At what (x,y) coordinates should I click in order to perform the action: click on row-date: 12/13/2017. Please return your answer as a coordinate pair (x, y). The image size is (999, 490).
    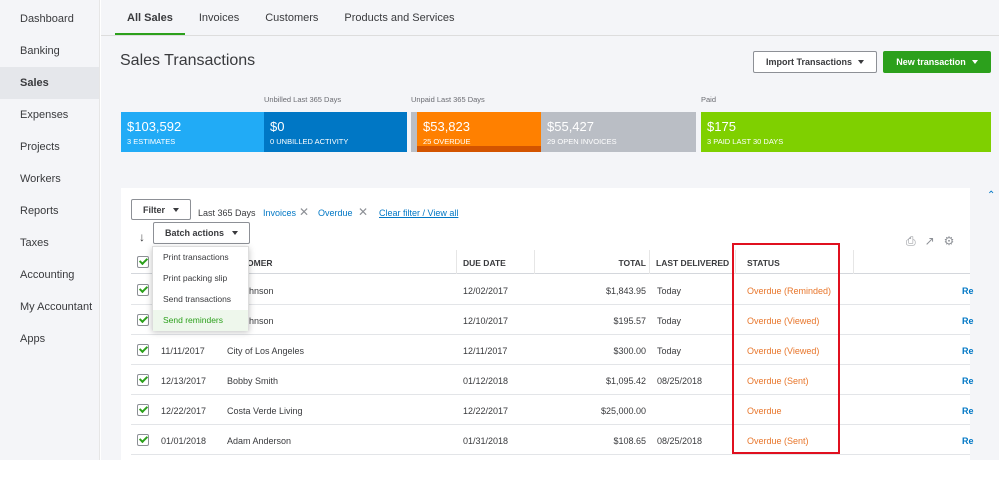
    Looking at the image, I should click on (184, 381).